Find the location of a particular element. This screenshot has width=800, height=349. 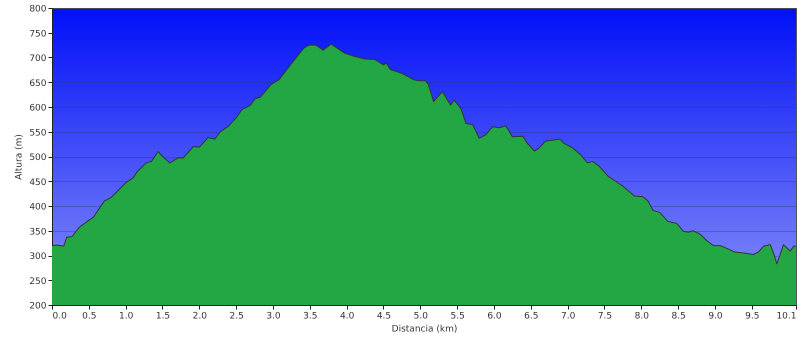

x-tick-label: 4.0 is located at coordinates (347, 317).